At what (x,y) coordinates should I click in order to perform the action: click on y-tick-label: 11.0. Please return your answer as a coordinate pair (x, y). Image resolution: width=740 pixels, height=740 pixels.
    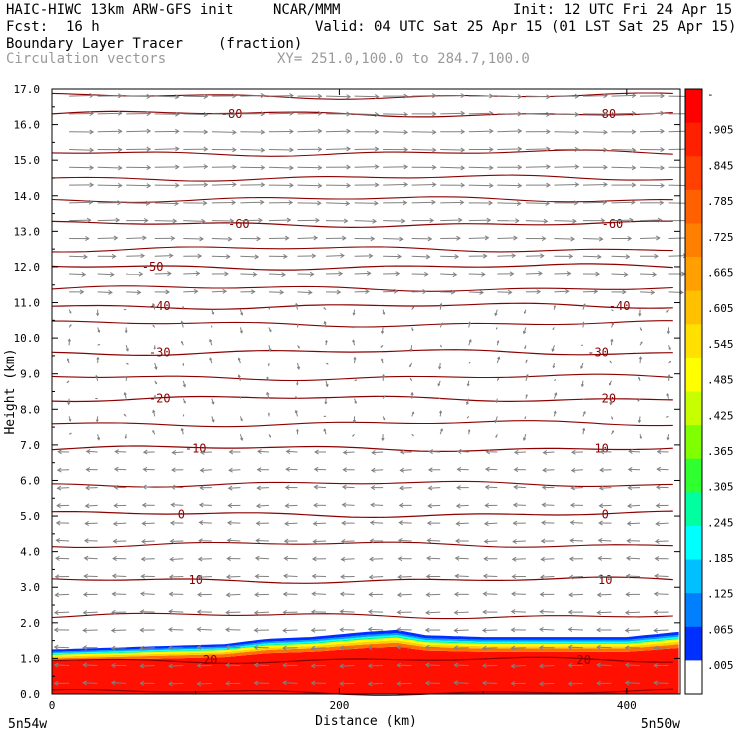
    Looking at the image, I should click on (27, 303).